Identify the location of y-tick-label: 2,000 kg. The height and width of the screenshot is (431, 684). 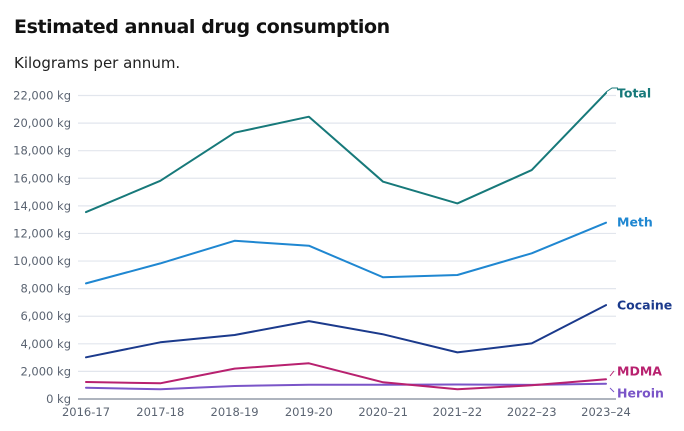
(45, 371).